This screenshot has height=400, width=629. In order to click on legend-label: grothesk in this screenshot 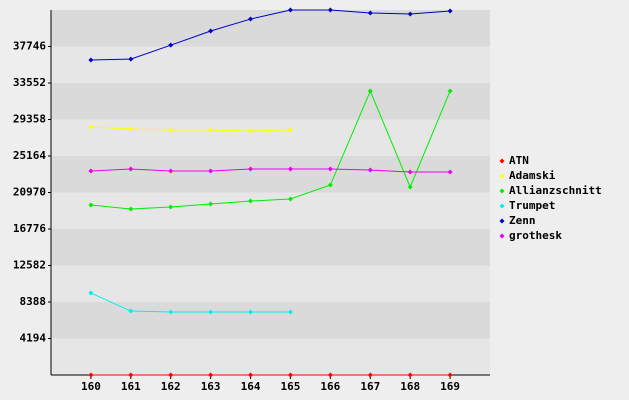, I will do `click(535, 235)`.